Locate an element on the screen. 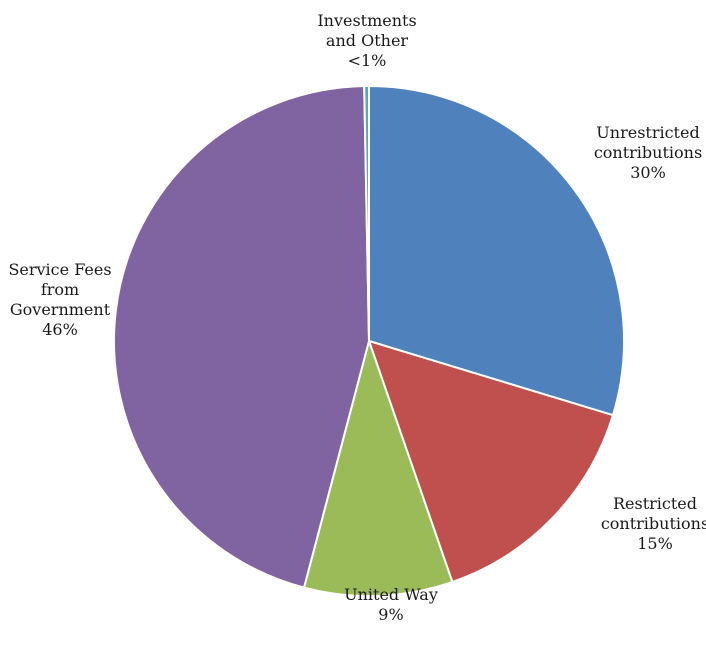 The height and width of the screenshot is (647, 706). slice-label-3: Service Fees from Government 46% is located at coordinates (59, 299).